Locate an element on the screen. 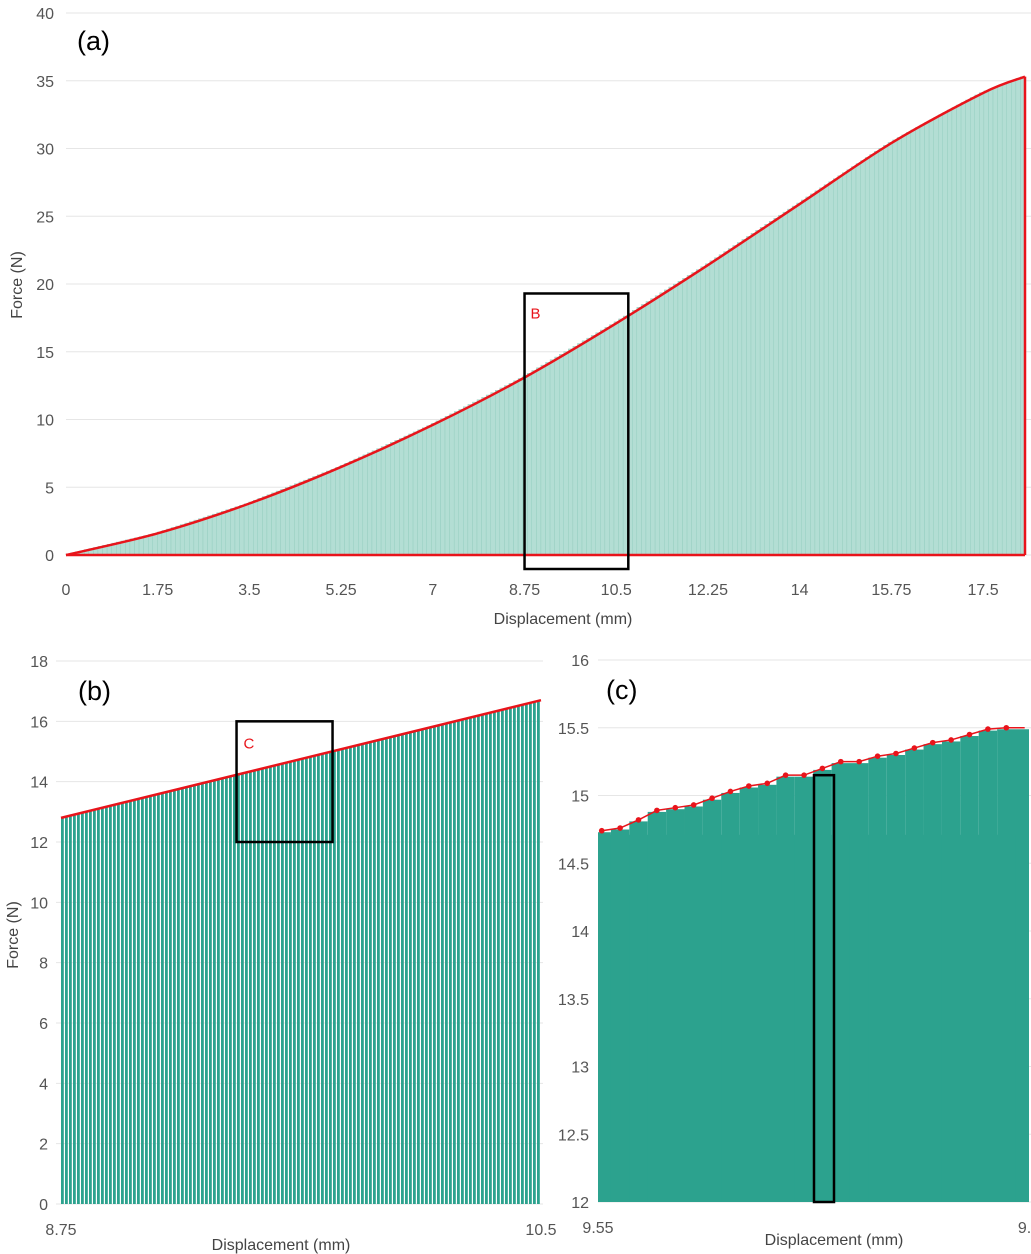 This screenshot has width=1031, height=1254. a-y-tick-4: 20 is located at coordinates (45, 285).